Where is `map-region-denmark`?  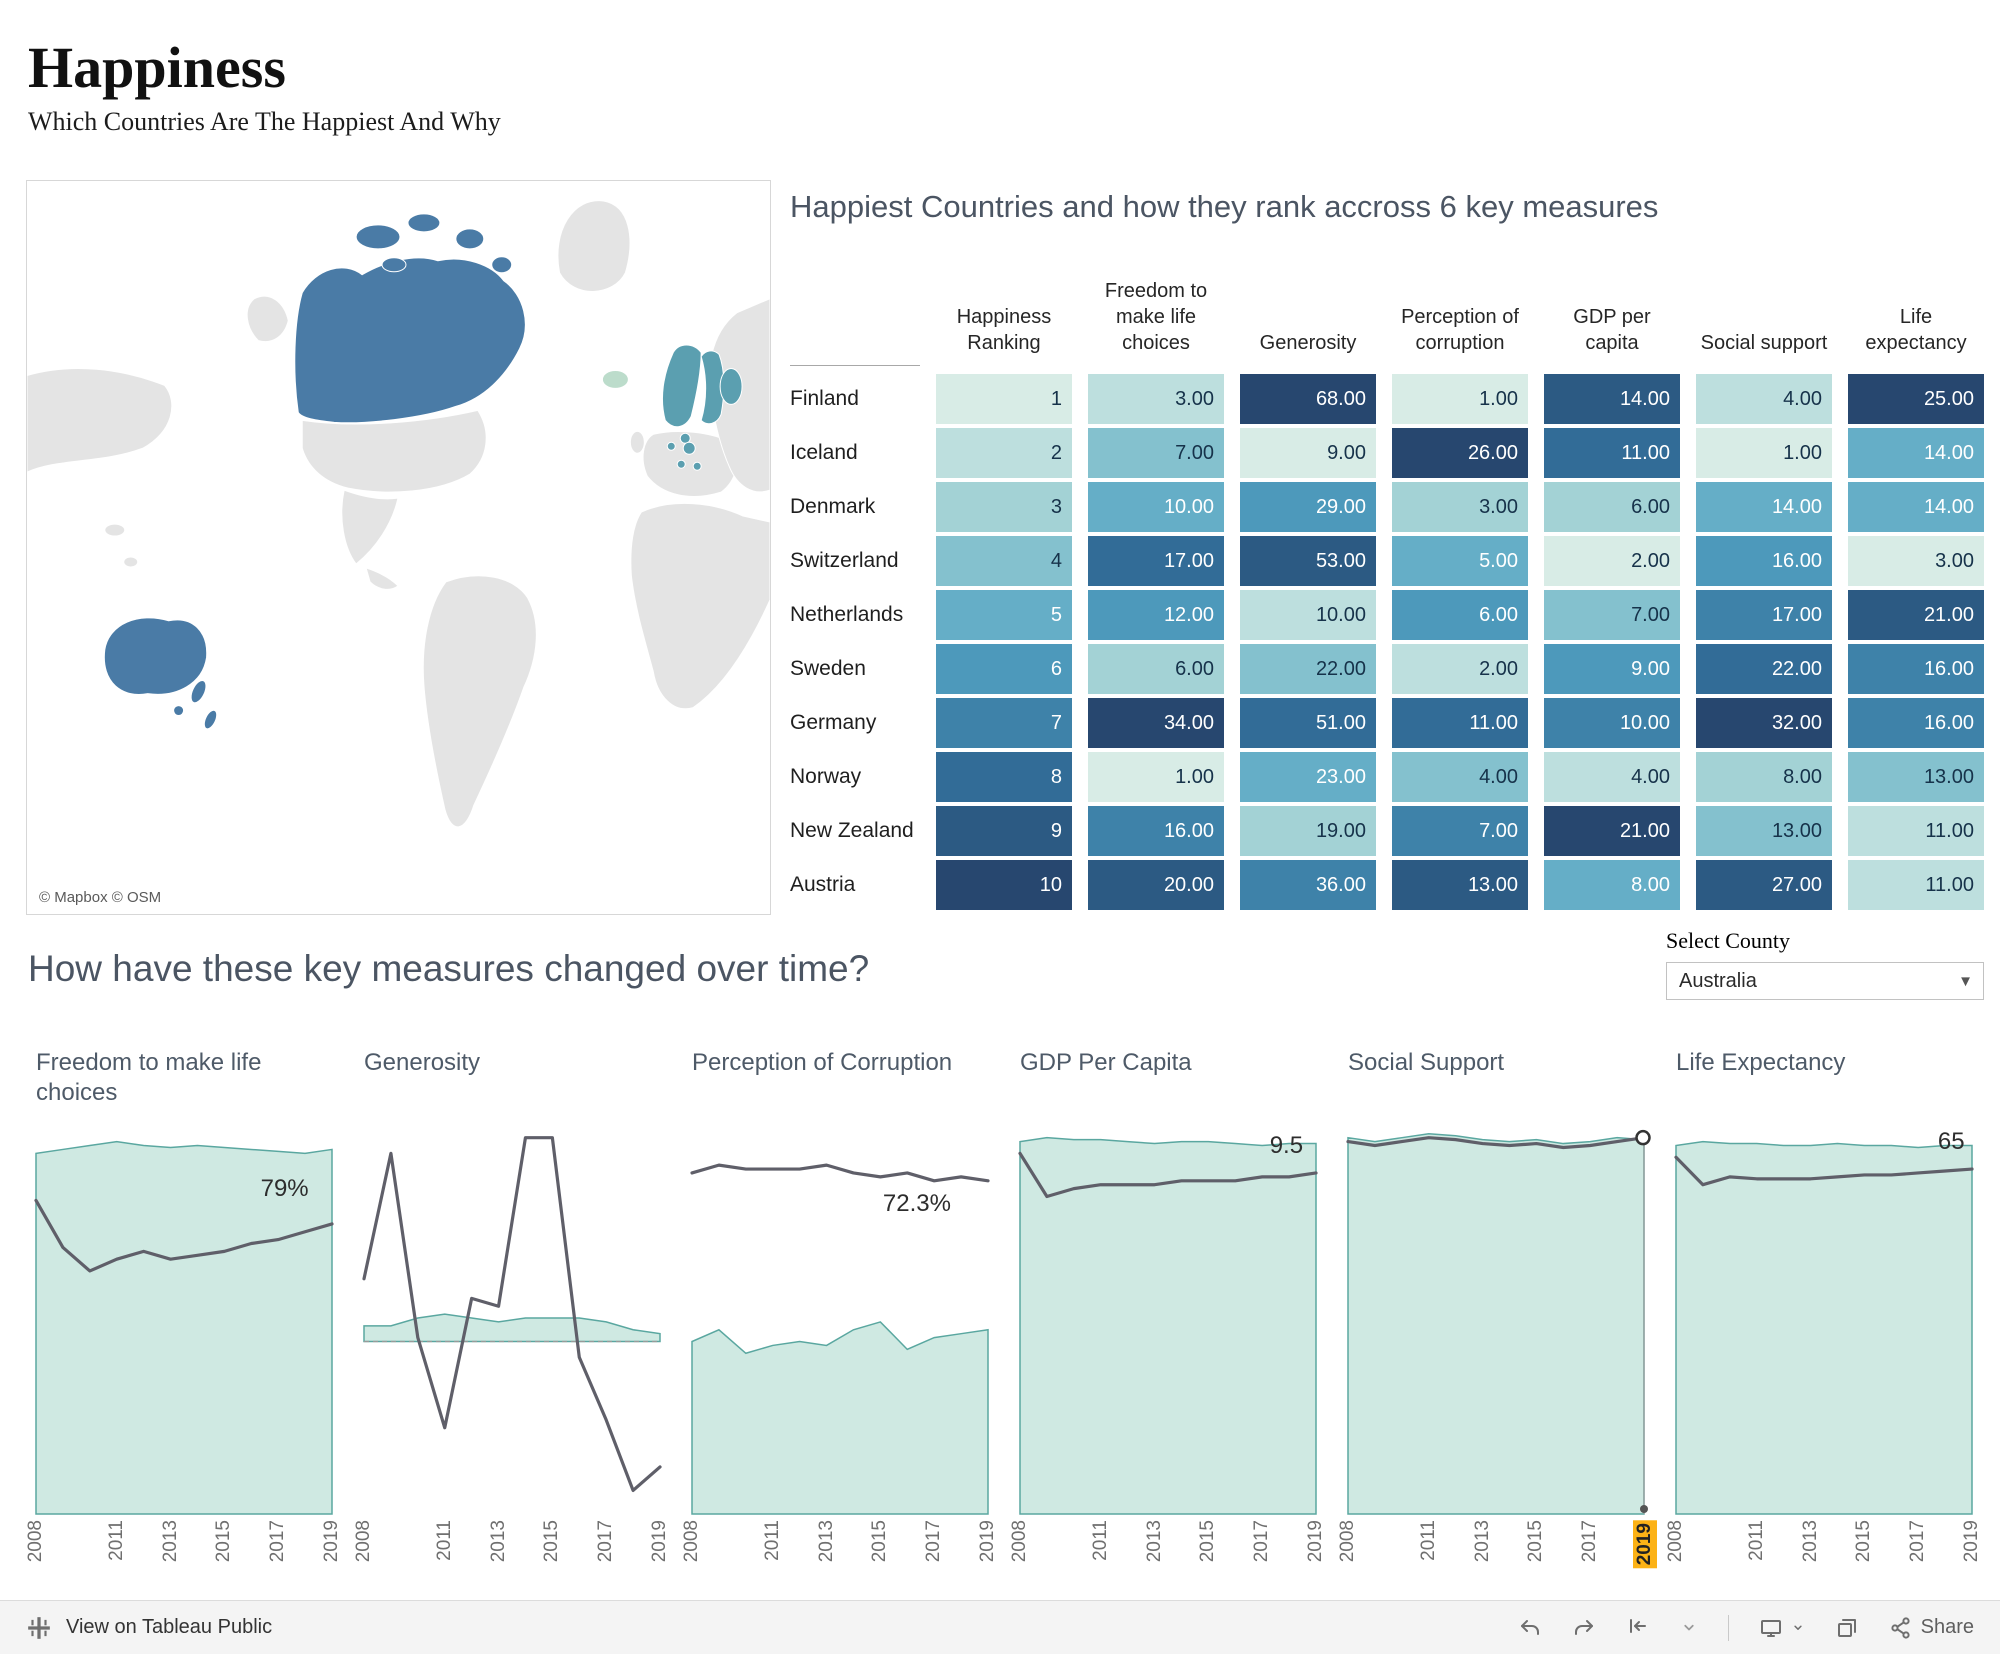
map-region-denmark is located at coordinates (685, 438).